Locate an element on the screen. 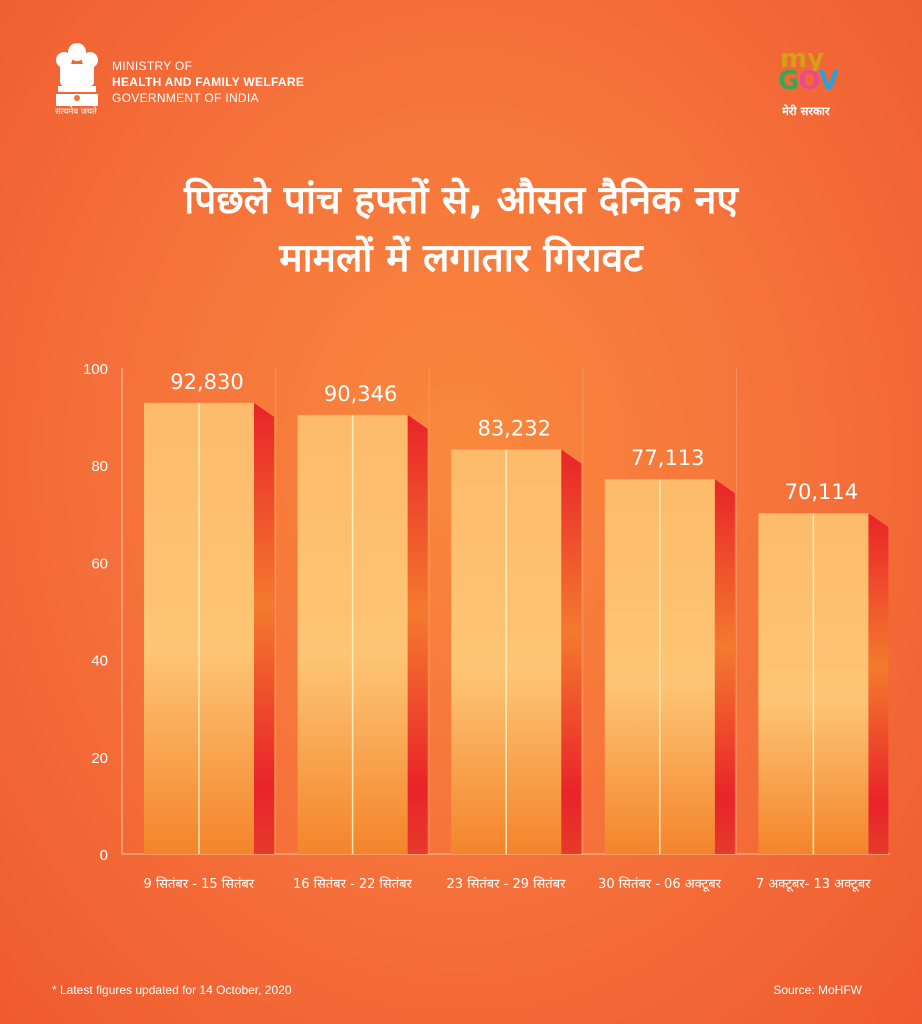  data-label: 92,830 is located at coordinates (206, 382).